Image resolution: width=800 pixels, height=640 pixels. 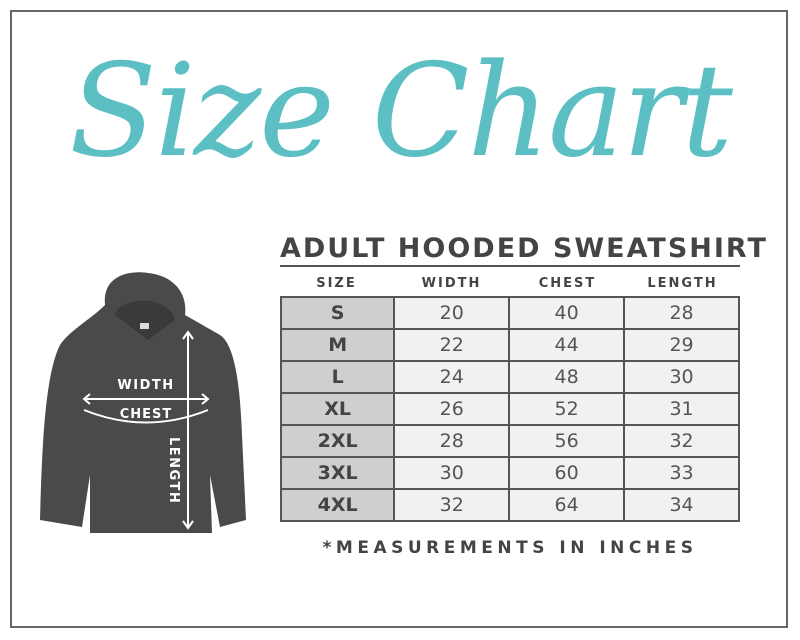 I want to click on chest-arrow, so click(x=146, y=416).